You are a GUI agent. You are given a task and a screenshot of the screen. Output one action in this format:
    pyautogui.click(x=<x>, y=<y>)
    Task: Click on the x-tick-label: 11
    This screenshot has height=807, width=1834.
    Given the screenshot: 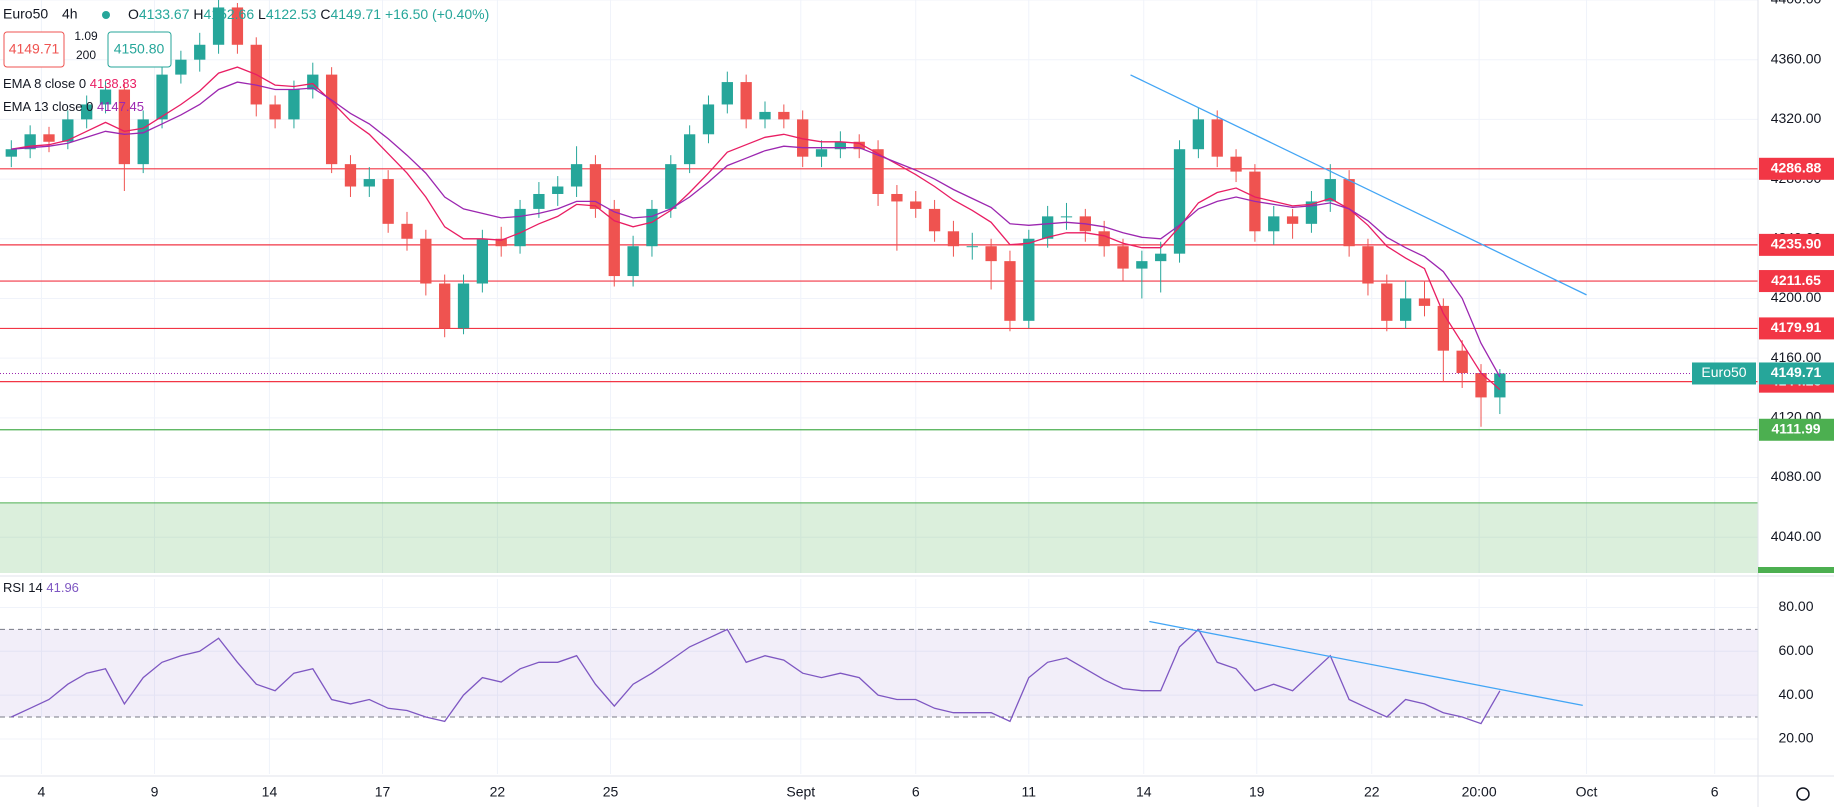 What is the action you would take?
    pyautogui.click(x=1029, y=792)
    